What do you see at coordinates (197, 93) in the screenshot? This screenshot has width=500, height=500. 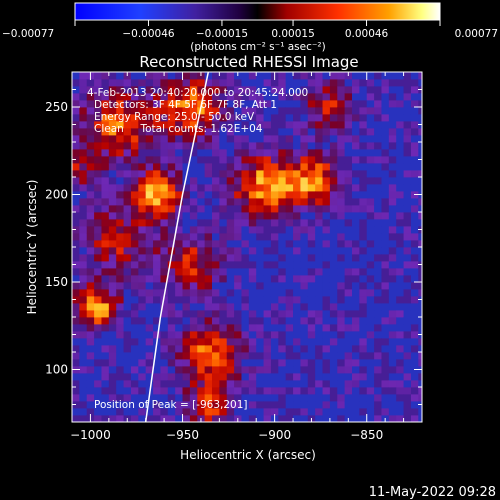 I see `annotation-time-range: 4-Feb-2013 20:40:20.000 to 20:45:24.000` at bounding box center [197, 93].